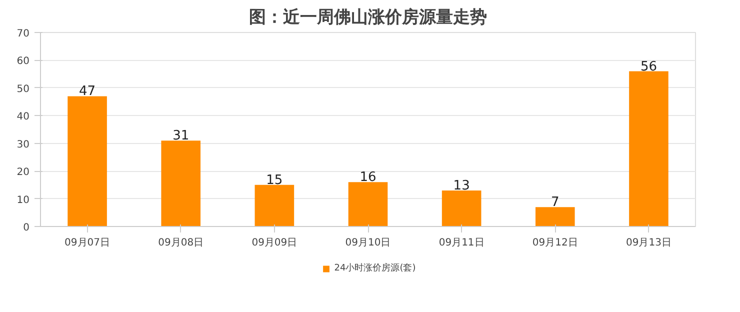 The height and width of the screenshot is (312, 740). Describe the element at coordinates (23, 89) in the screenshot. I see `y-tick-label: 50` at that location.